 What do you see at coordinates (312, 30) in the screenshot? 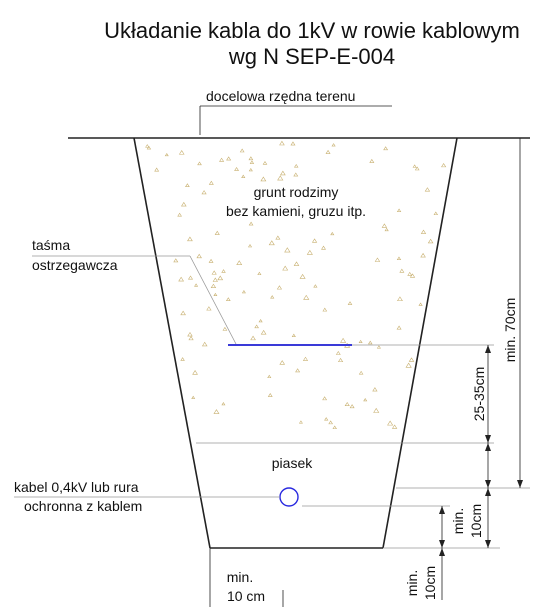
I see `title-line-1: Układanie kabla do 1kV w rowie kablowym` at bounding box center [312, 30].